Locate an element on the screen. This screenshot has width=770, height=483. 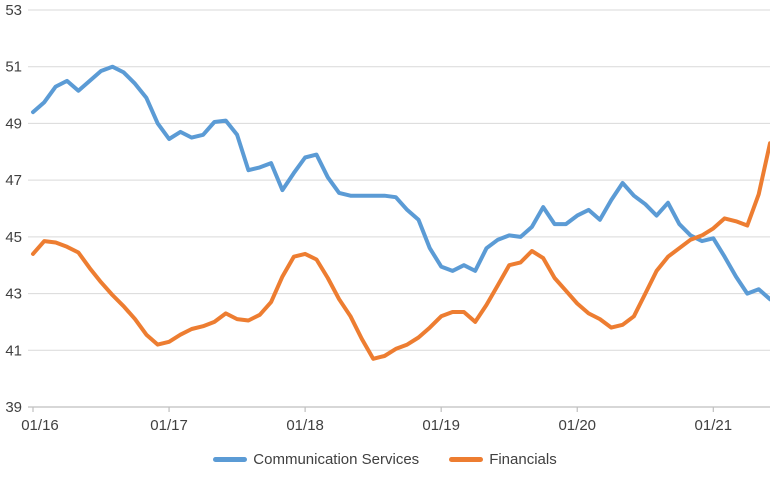
x-axis-label: 01/19 is located at coordinates (441, 425).